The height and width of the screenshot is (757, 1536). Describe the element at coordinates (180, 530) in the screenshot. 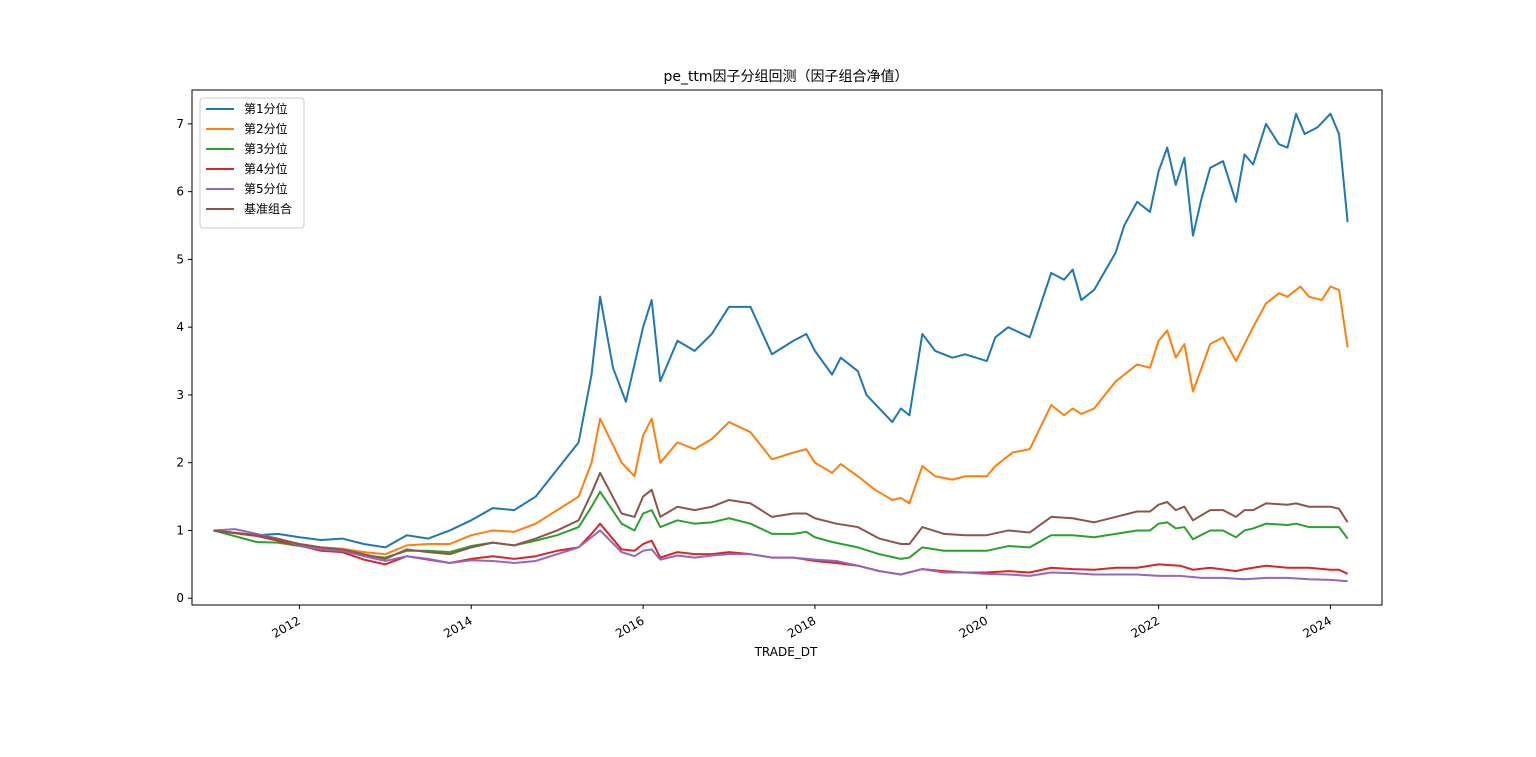

I see `y-tick-label-2: 1` at that location.